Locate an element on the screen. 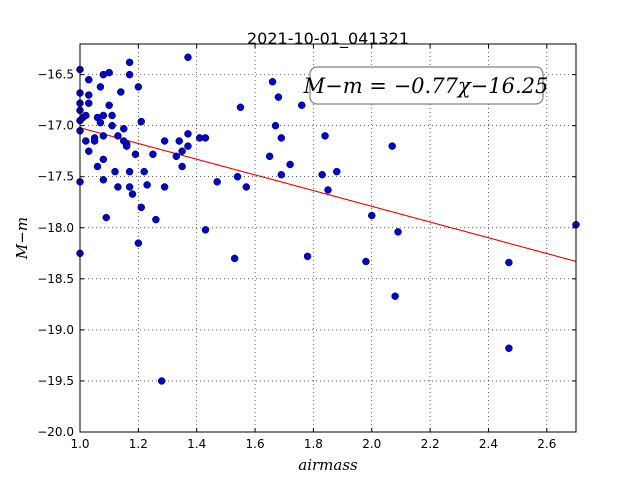 This screenshot has width=640, height=480. x-tick-label: 2.6 is located at coordinates (546, 444).